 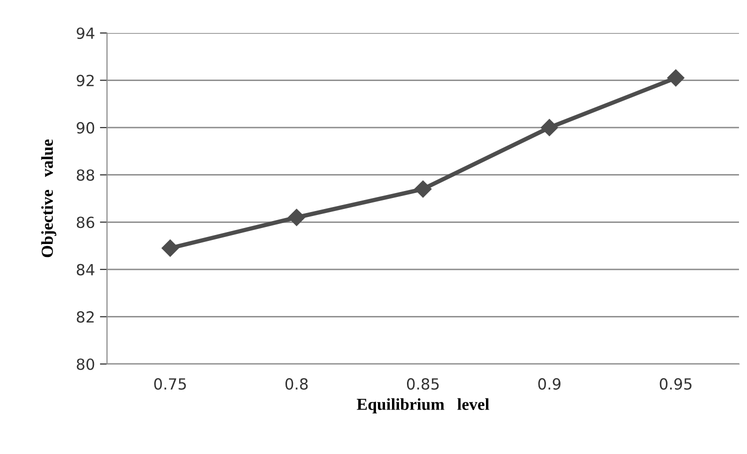 What do you see at coordinates (48, 198) in the screenshot?
I see `y-axis-title: Objective value` at bounding box center [48, 198].